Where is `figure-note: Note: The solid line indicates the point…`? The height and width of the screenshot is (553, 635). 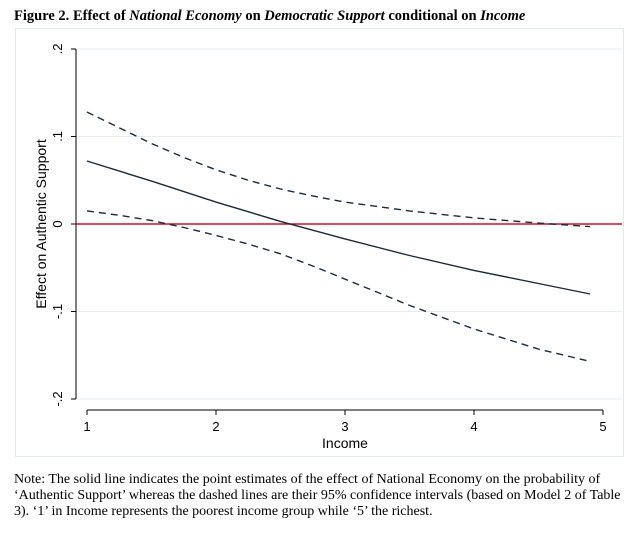 figure-note: Note: The solid line indicates the point… is located at coordinates (317, 495).